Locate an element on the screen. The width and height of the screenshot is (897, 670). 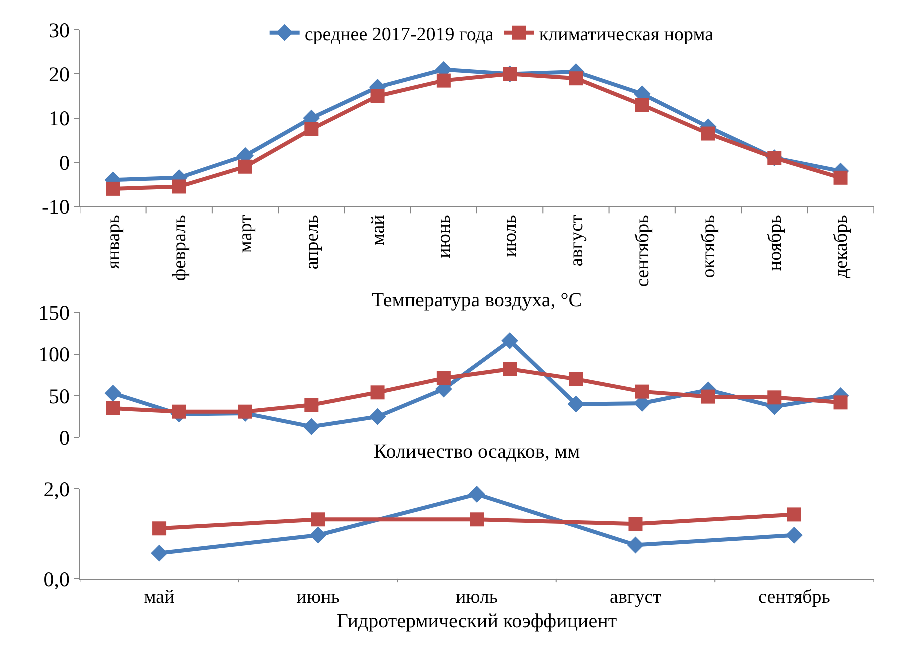
legend-label: среднее 2017-2019 года is located at coordinates (399, 35).